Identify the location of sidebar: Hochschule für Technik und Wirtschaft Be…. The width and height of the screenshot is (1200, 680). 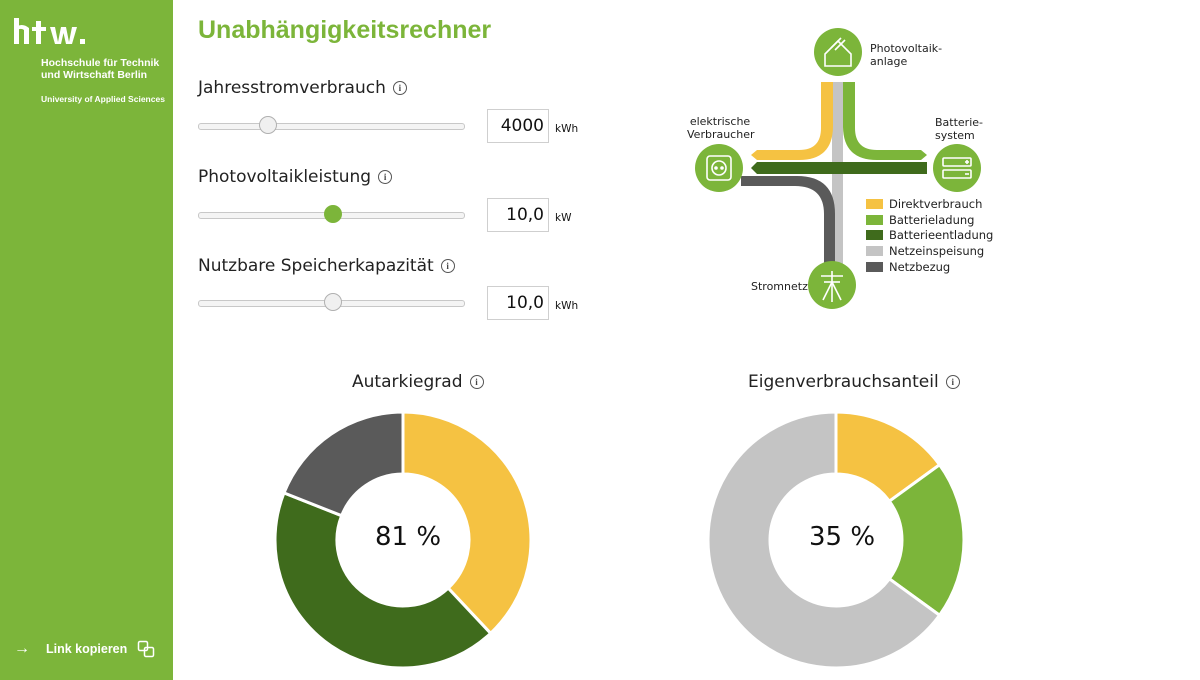
(86, 340).